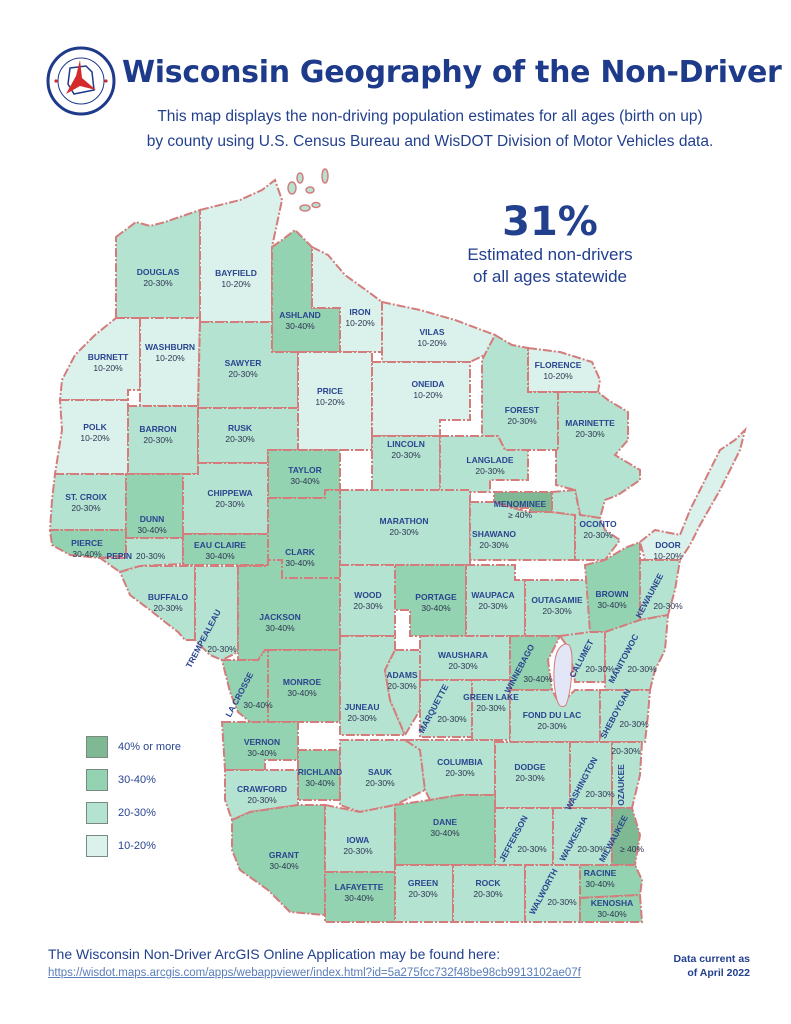 This screenshot has width=791, height=1024. Describe the element at coordinates (598, 524) in the screenshot. I see `county-name: OCONTO` at that location.